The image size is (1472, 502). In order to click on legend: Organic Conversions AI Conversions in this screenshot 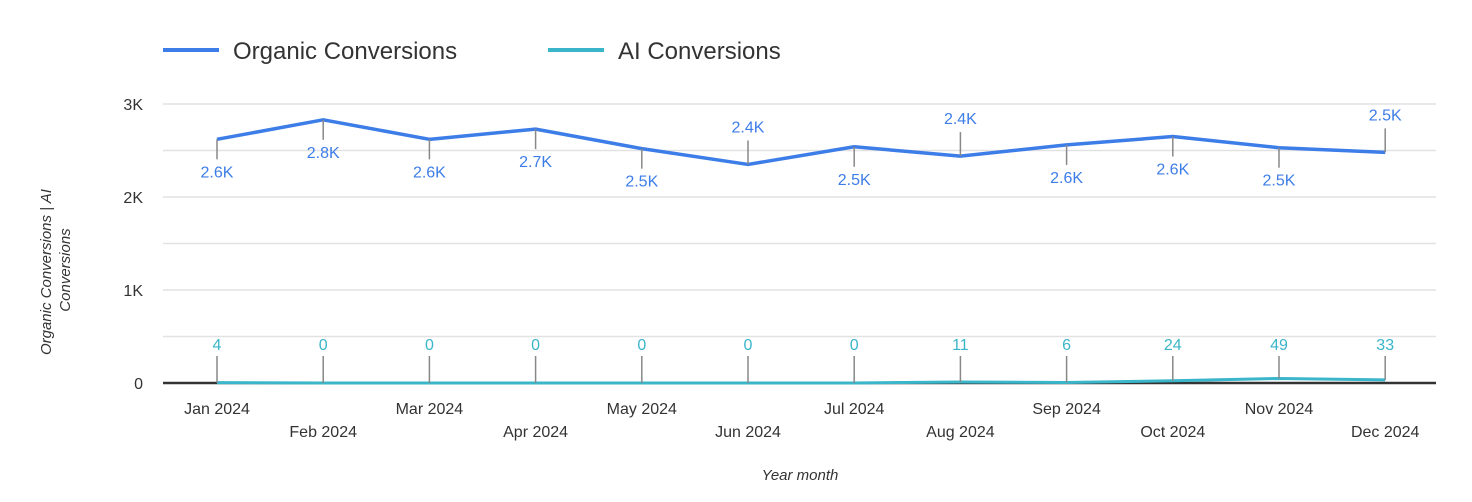, I will do `click(472, 51)`.